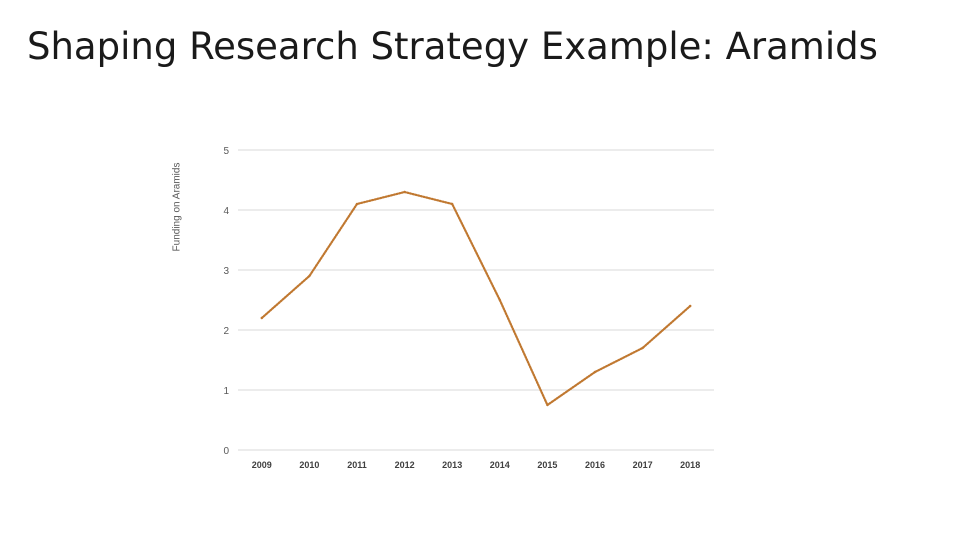 Image resolution: width=960 pixels, height=540 pixels. I want to click on x-tick-label: 2017, so click(643, 465).